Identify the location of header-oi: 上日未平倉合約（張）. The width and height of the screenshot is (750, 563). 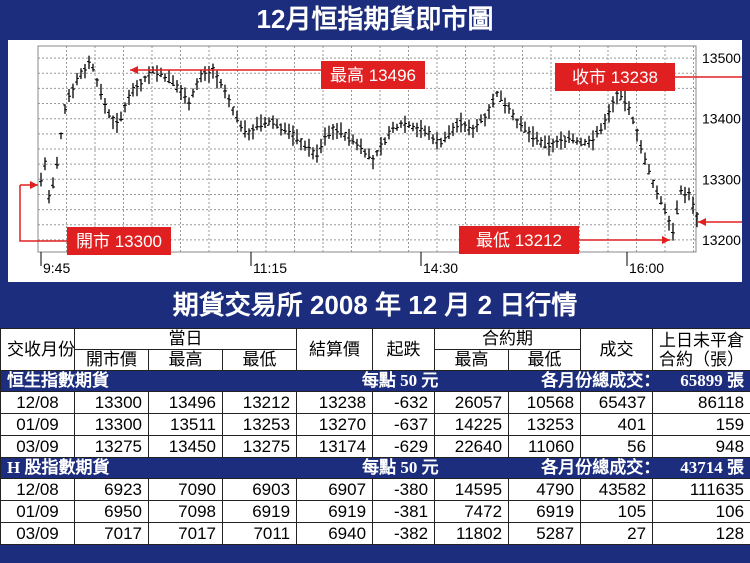
(701, 349).